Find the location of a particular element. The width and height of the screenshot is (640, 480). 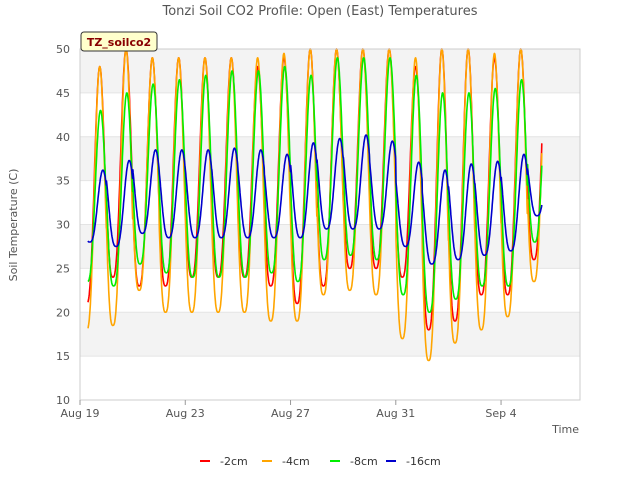

y-tick-label: 30 is located at coordinates (63, 225).